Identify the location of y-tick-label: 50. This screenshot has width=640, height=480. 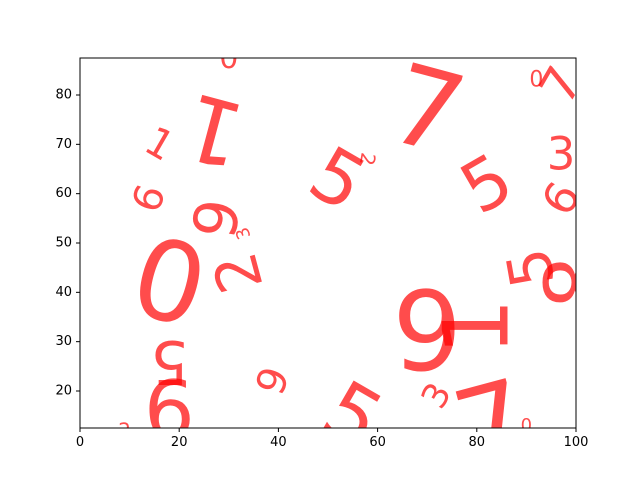
(63, 243).